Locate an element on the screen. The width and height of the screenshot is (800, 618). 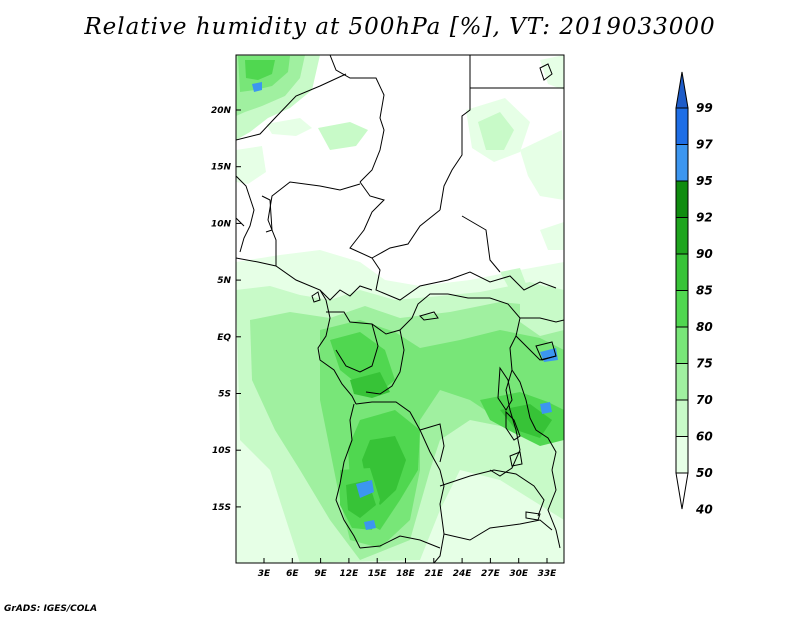
longitude-axis: 3E 6E 9E 12E 15E 18E 21E 24E 27E 30E 33E is located at coordinates (407, 568).